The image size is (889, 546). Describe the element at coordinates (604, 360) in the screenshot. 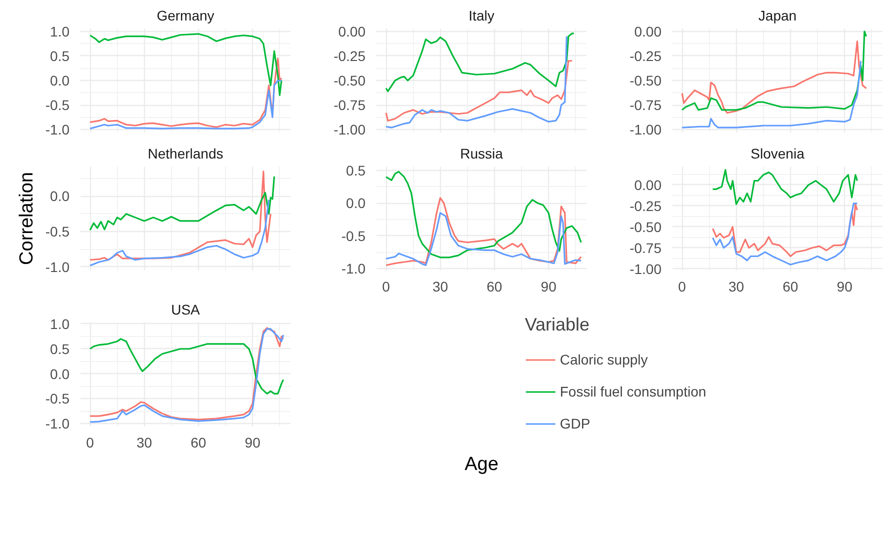

I see `legend-label: Caloric supply` at that location.